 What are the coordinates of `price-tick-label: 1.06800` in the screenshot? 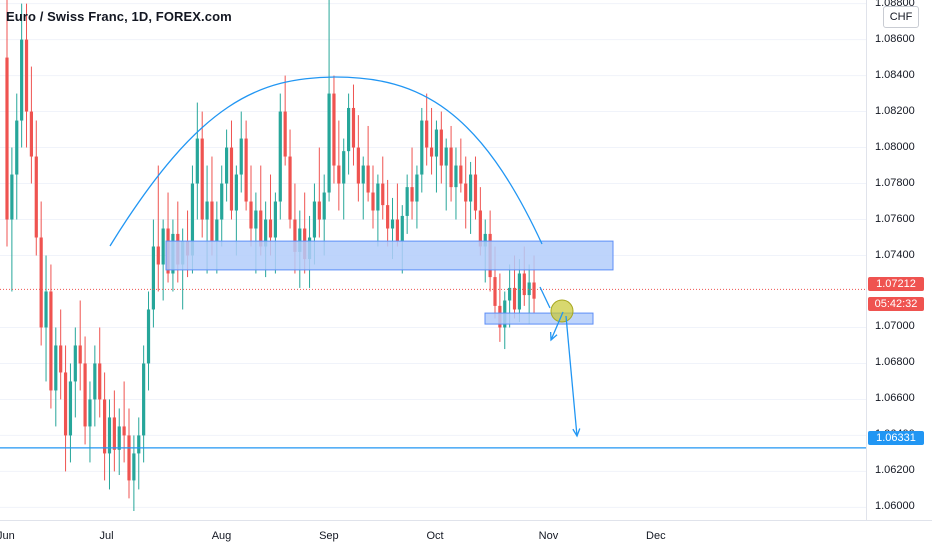 It's located at (895, 362).